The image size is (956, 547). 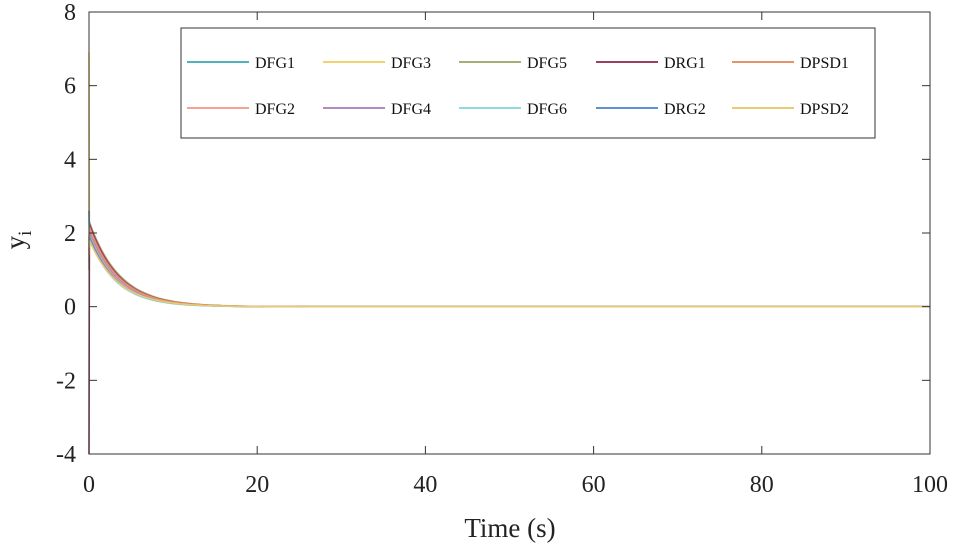 What do you see at coordinates (824, 109) in the screenshot?
I see `legend-label: DPSD2` at bounding box center [824, 109].